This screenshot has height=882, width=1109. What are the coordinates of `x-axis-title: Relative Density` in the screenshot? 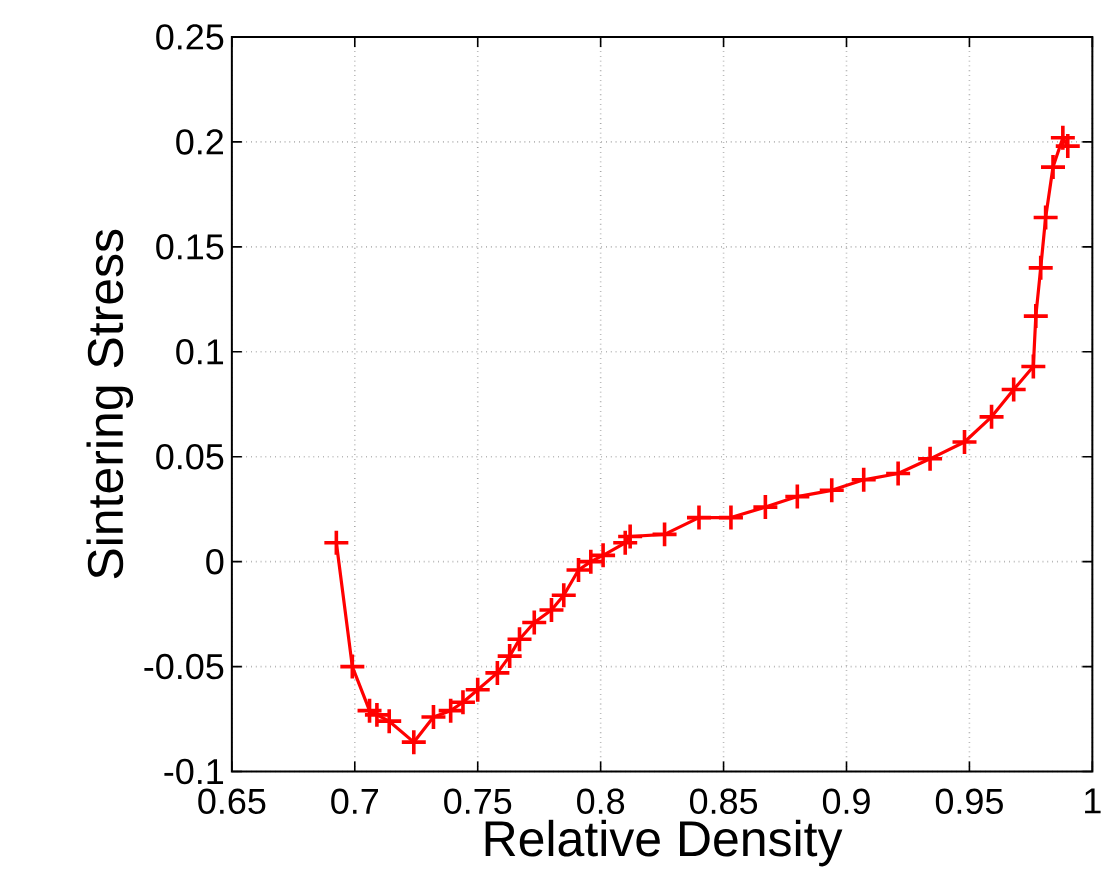 It's located at (664, 843).